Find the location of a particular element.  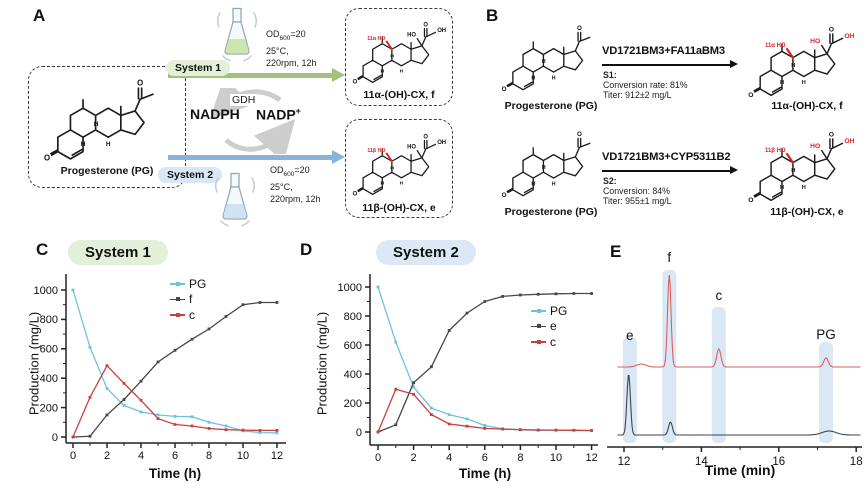

svg-text: c is located at coordinates (718, 295).